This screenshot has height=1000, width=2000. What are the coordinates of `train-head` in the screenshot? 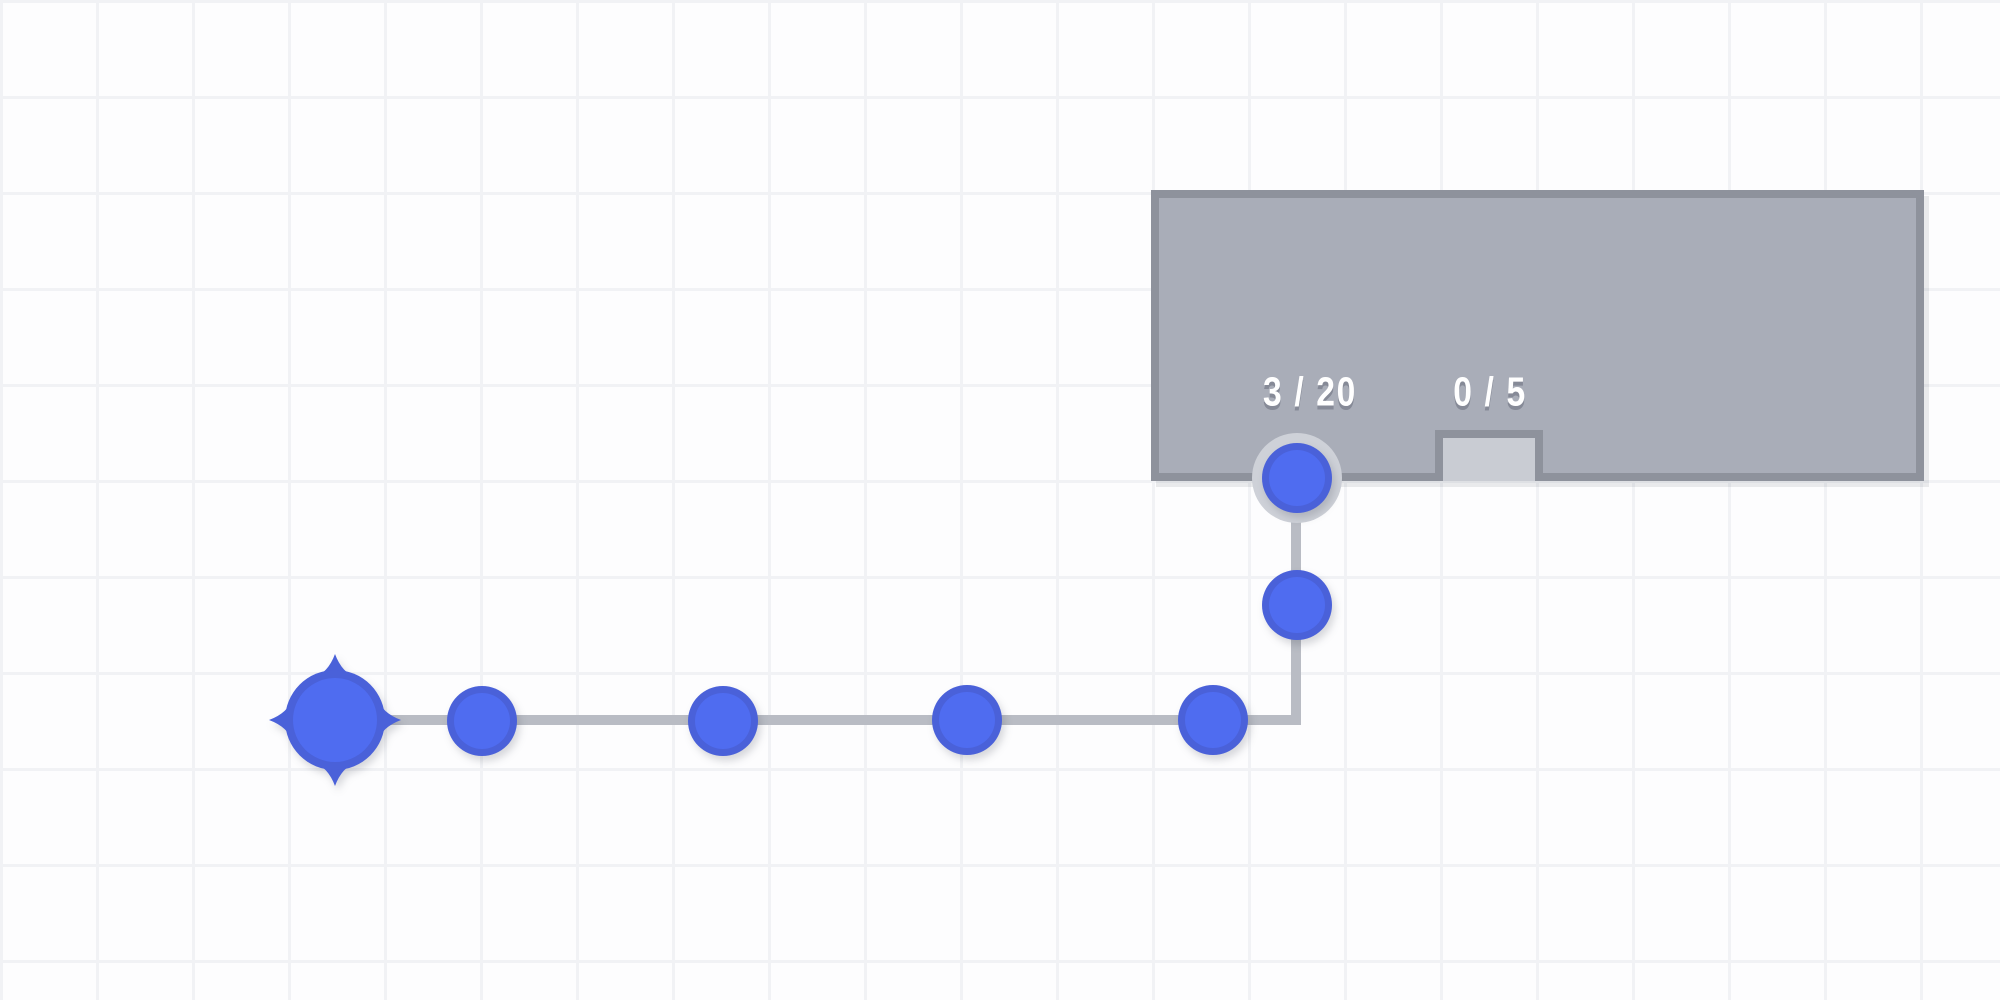 It's located at (335, 720).